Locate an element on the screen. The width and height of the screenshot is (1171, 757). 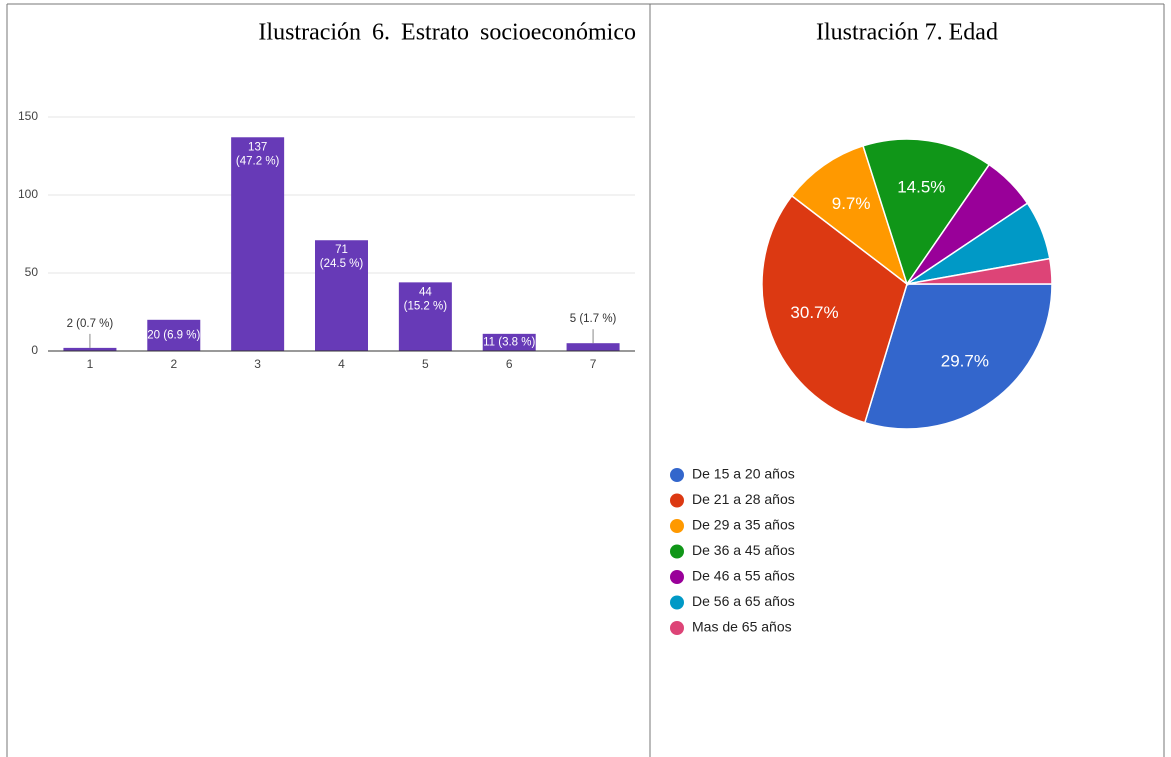
y-tick-label: 100 is located at coordinates (28, 194).